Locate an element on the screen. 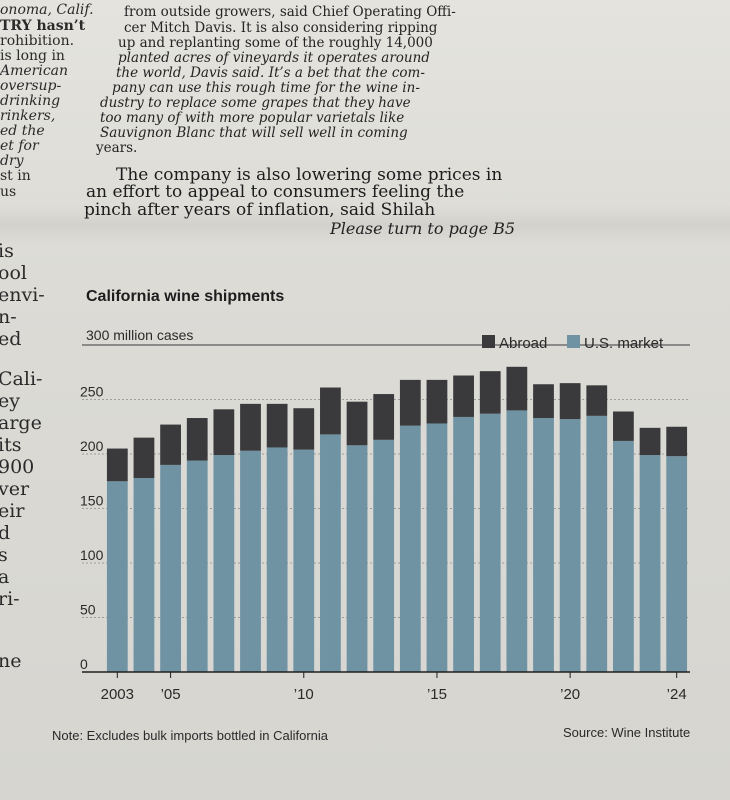  article-line: years. is located at coordinates (117, 148).